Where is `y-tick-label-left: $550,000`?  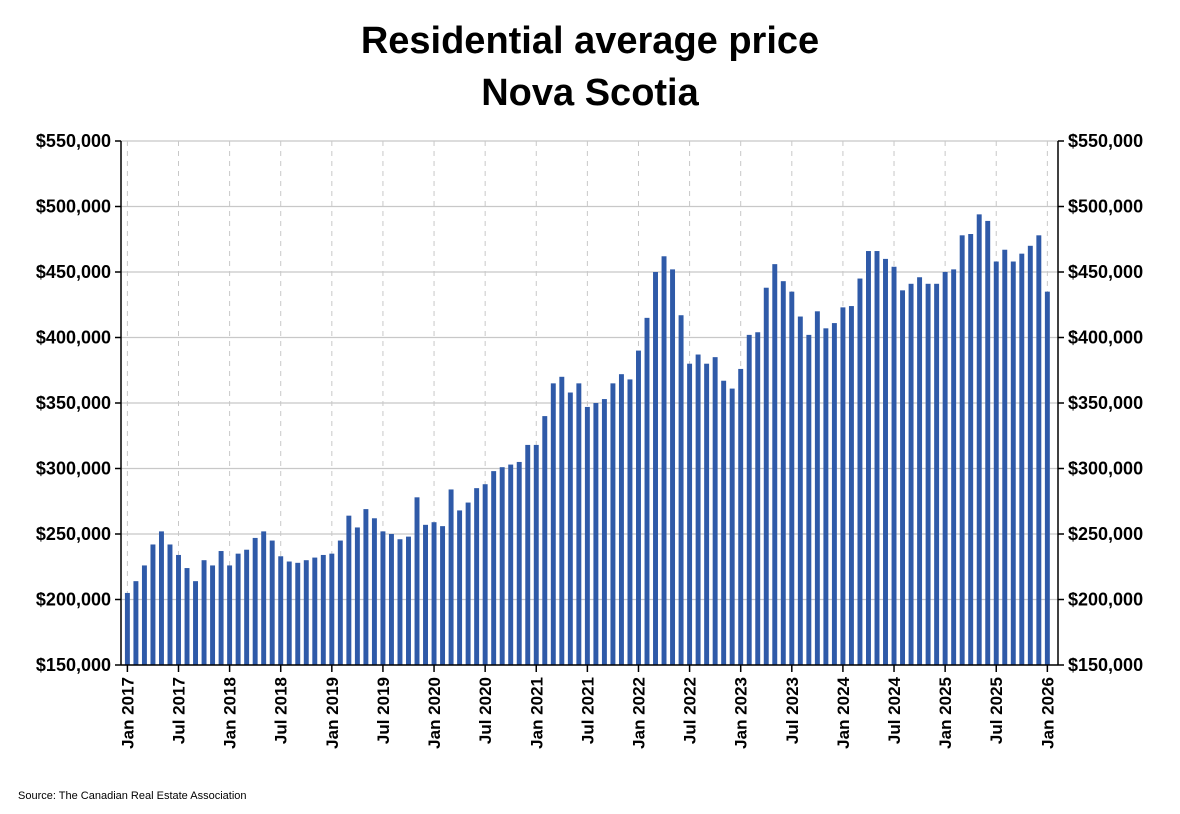
y-tick-label-left: $550,000 is located at coordinates (73, 141).